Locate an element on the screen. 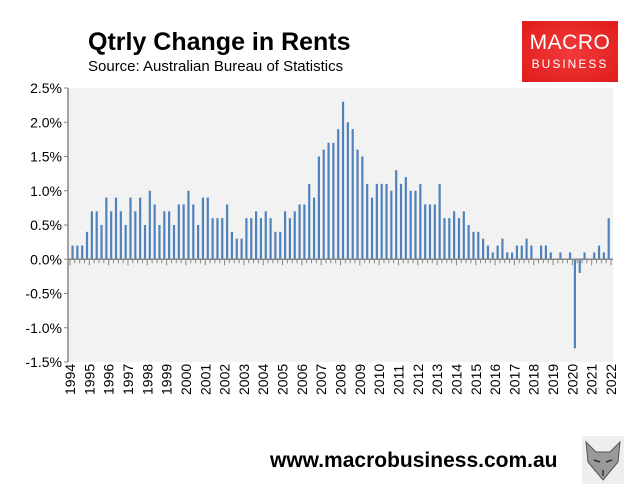  x-tick-label: 2009 is located at coordinates (360, 379).